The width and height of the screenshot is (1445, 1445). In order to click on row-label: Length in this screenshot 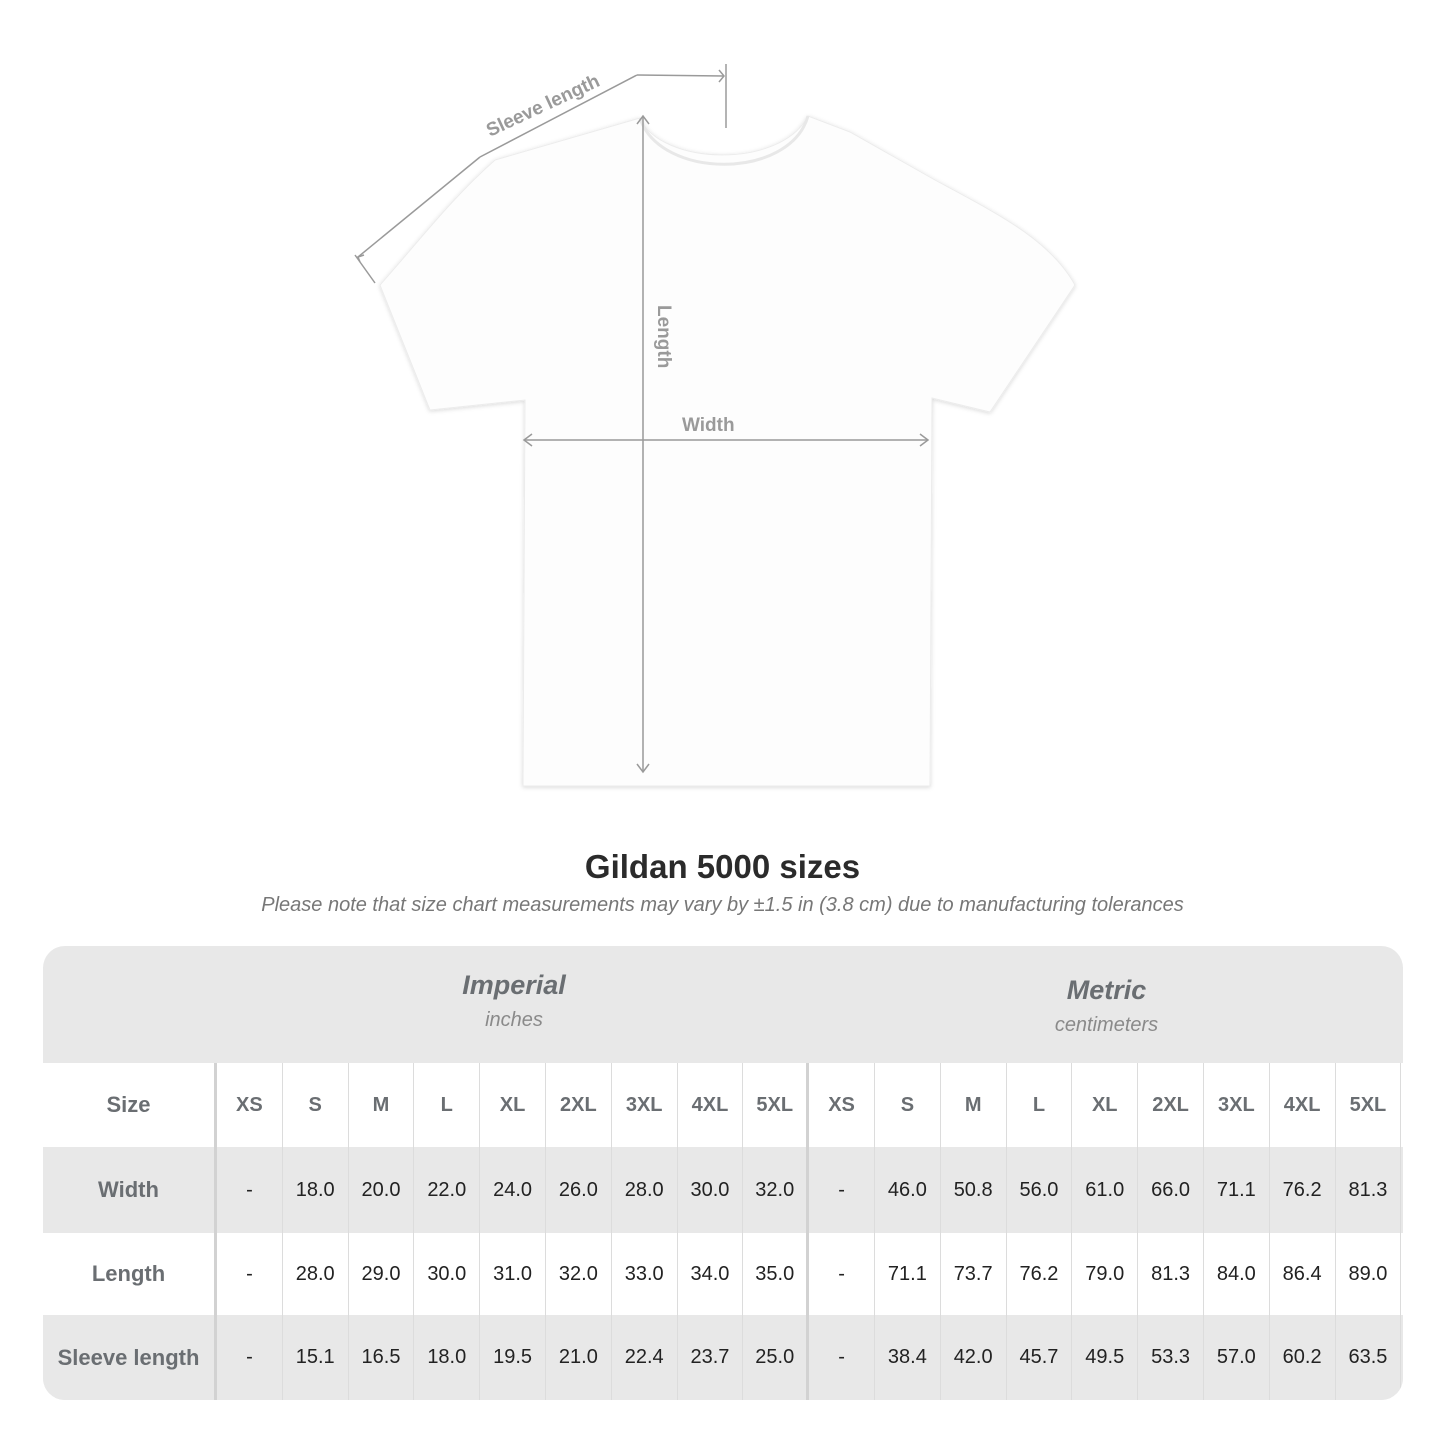, I will do `click(130, 1274)`.